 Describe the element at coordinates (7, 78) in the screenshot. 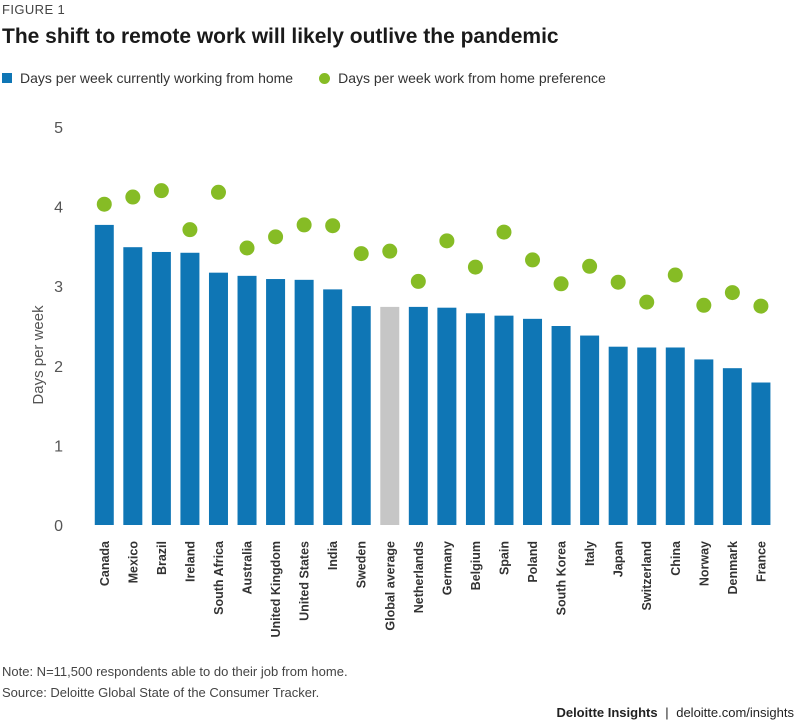

I see `legend-swatch-current` at that location.